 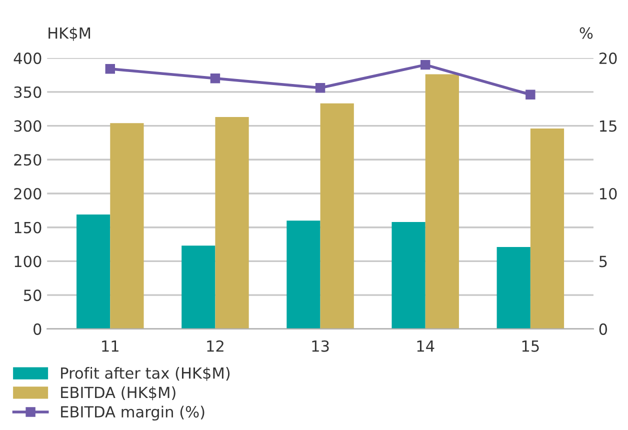 What do you see at coordinates (28, 262) in the screenshot?
I see `y-tick-label: 100` at bounding box center [28, 262].